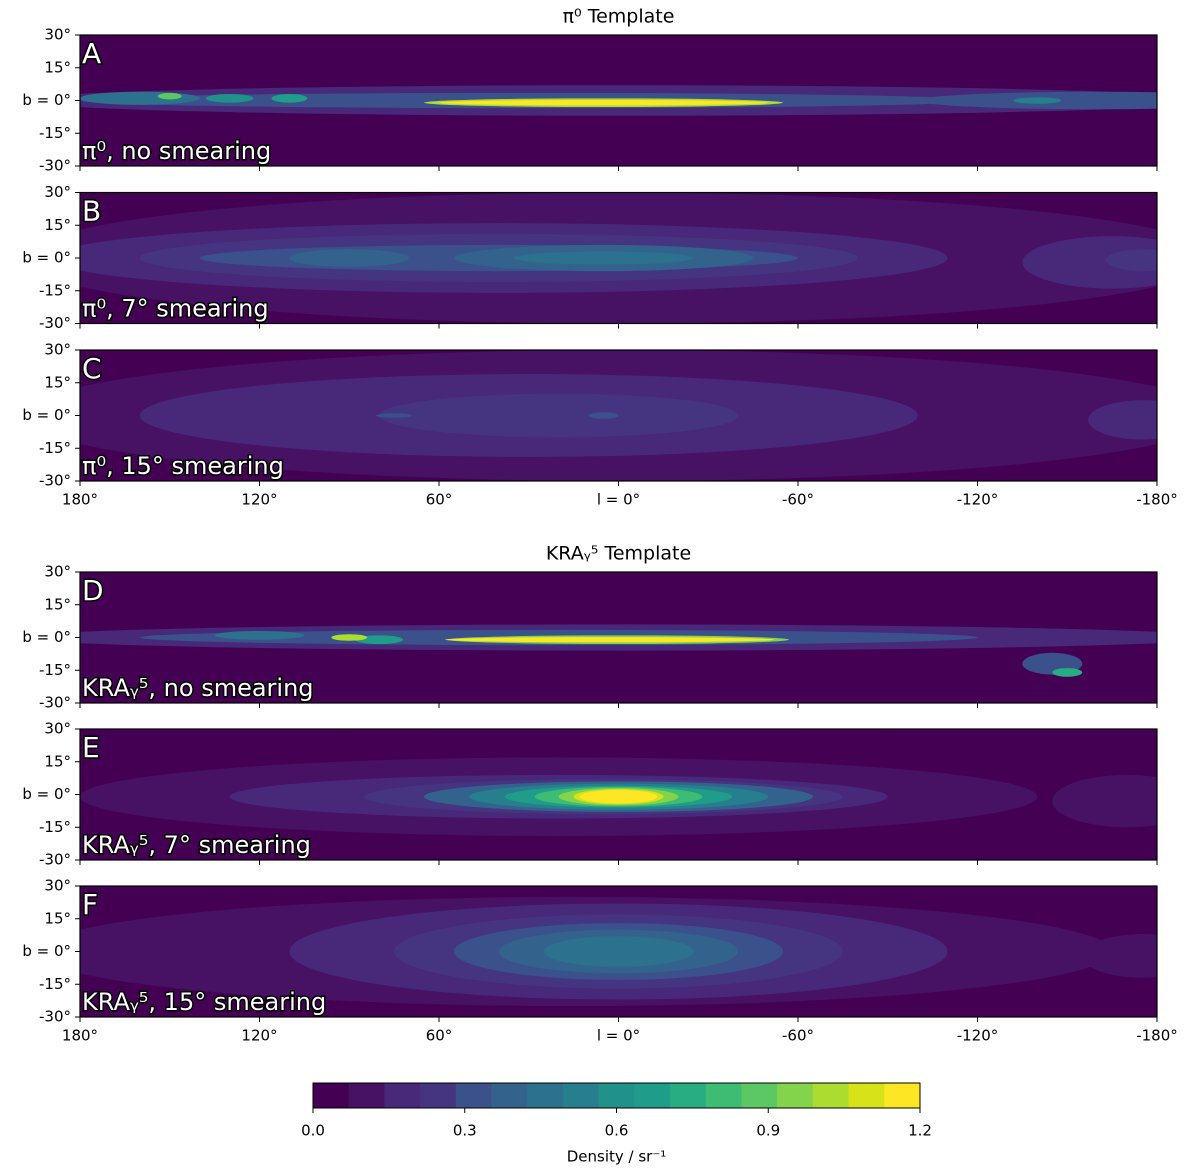 This screenshot has height=1176, width=1190. What do you see at coordinates (91, 747) in the screenshot?
I see `panel-letter: E` at bounding box center [91, 747].